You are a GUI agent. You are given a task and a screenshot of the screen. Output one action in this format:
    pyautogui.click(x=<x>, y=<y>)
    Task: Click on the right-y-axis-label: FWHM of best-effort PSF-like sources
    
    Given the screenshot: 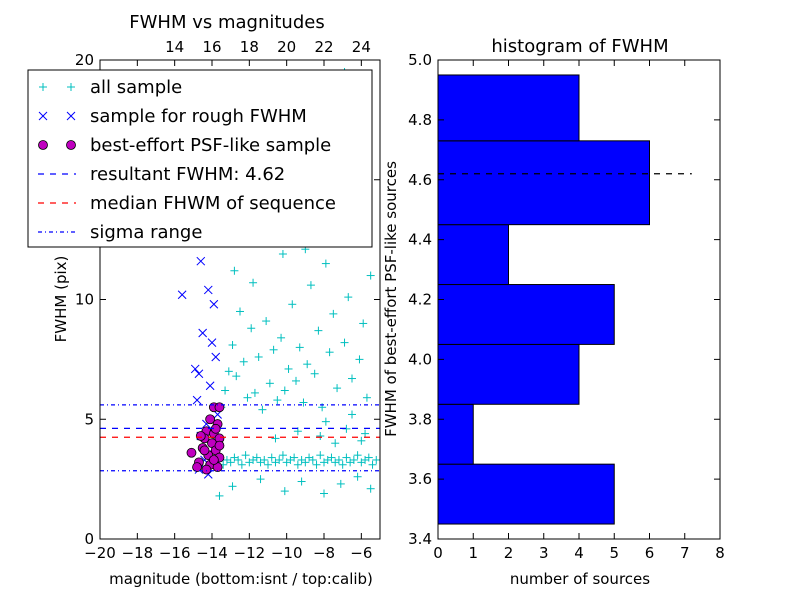 What is the action you would take?
    pyautogui.click(x=391, y=299)
    